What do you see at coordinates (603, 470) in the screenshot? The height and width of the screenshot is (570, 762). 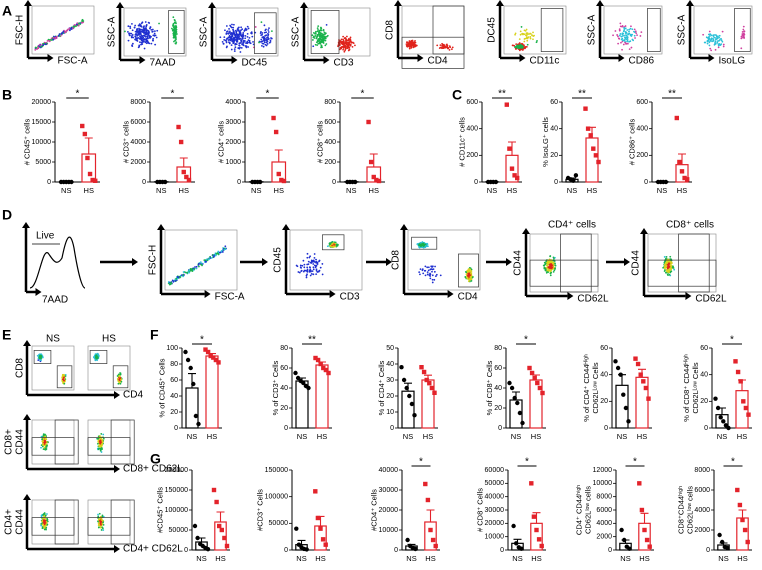 I see `y-tick-label: 12000` at bounding box center [603, 470].